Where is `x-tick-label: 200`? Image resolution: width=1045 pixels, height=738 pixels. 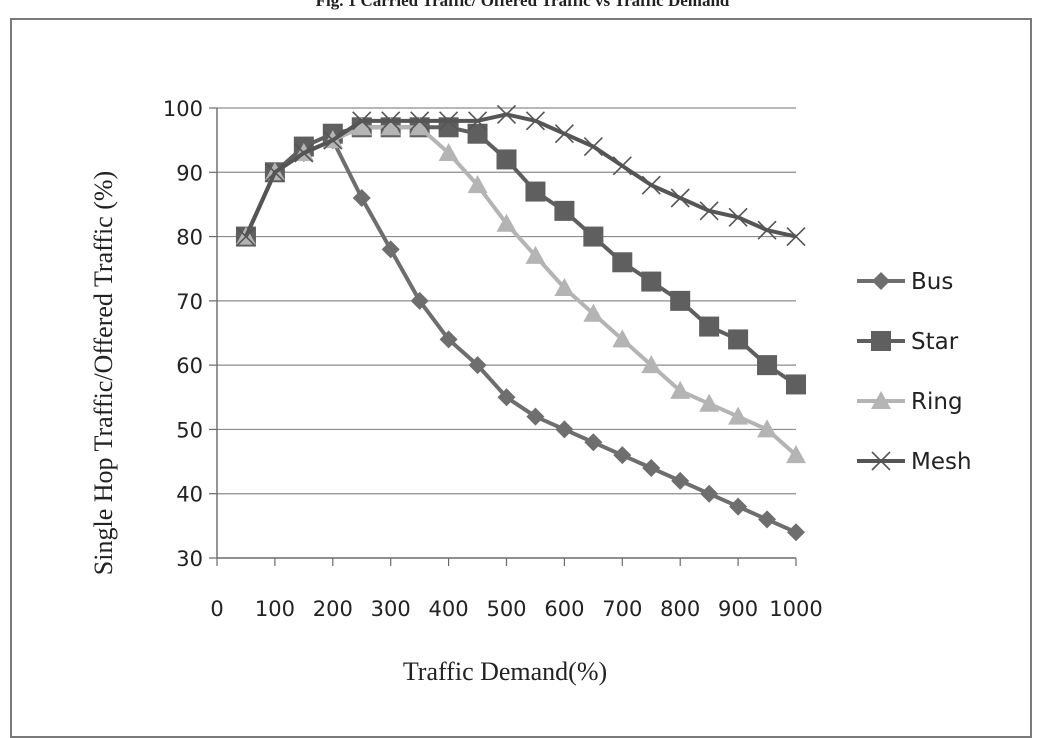 x-tick-label: 200 is located at coordinates (333, 609).